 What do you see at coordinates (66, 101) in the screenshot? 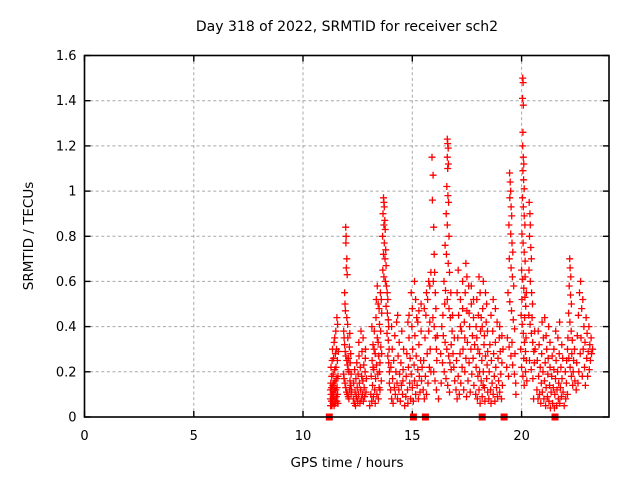
I see `y-tick-label: 1.4` at bounding box center [66, 101].